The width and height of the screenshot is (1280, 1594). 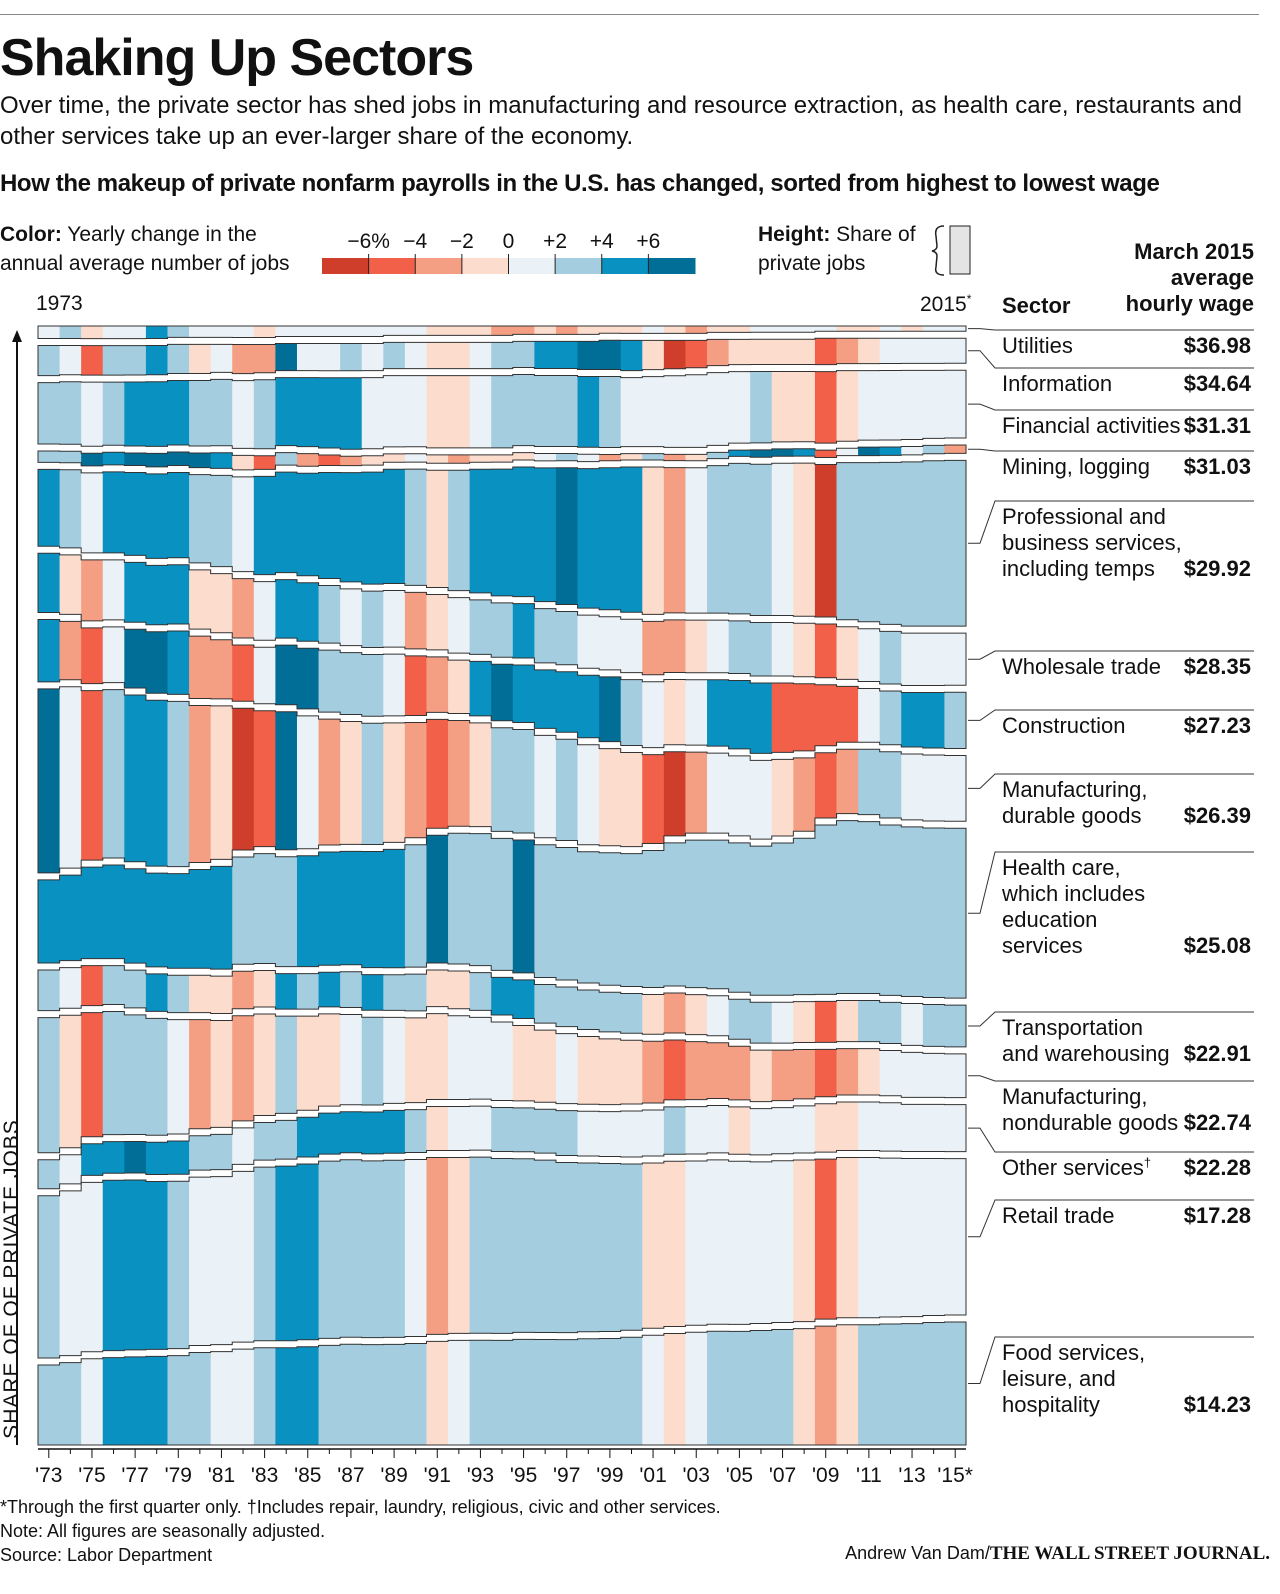 What do you see at coordinates (1064, 725) in the screenshot?
I see `sector-name-label: Construction` at bounding box center [1064, 725].